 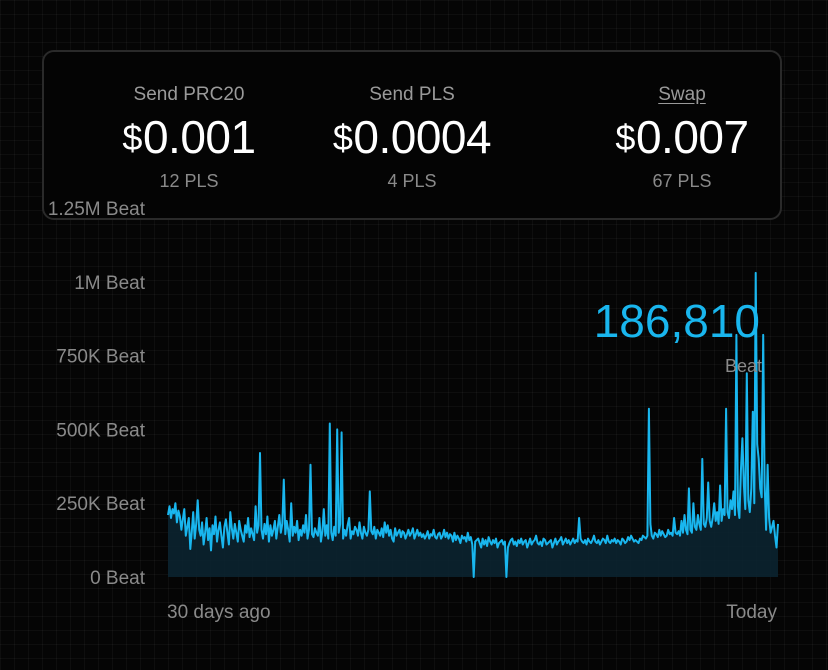 I want to click on fee-amount: 67 PLS, so click(x=682, y=181).